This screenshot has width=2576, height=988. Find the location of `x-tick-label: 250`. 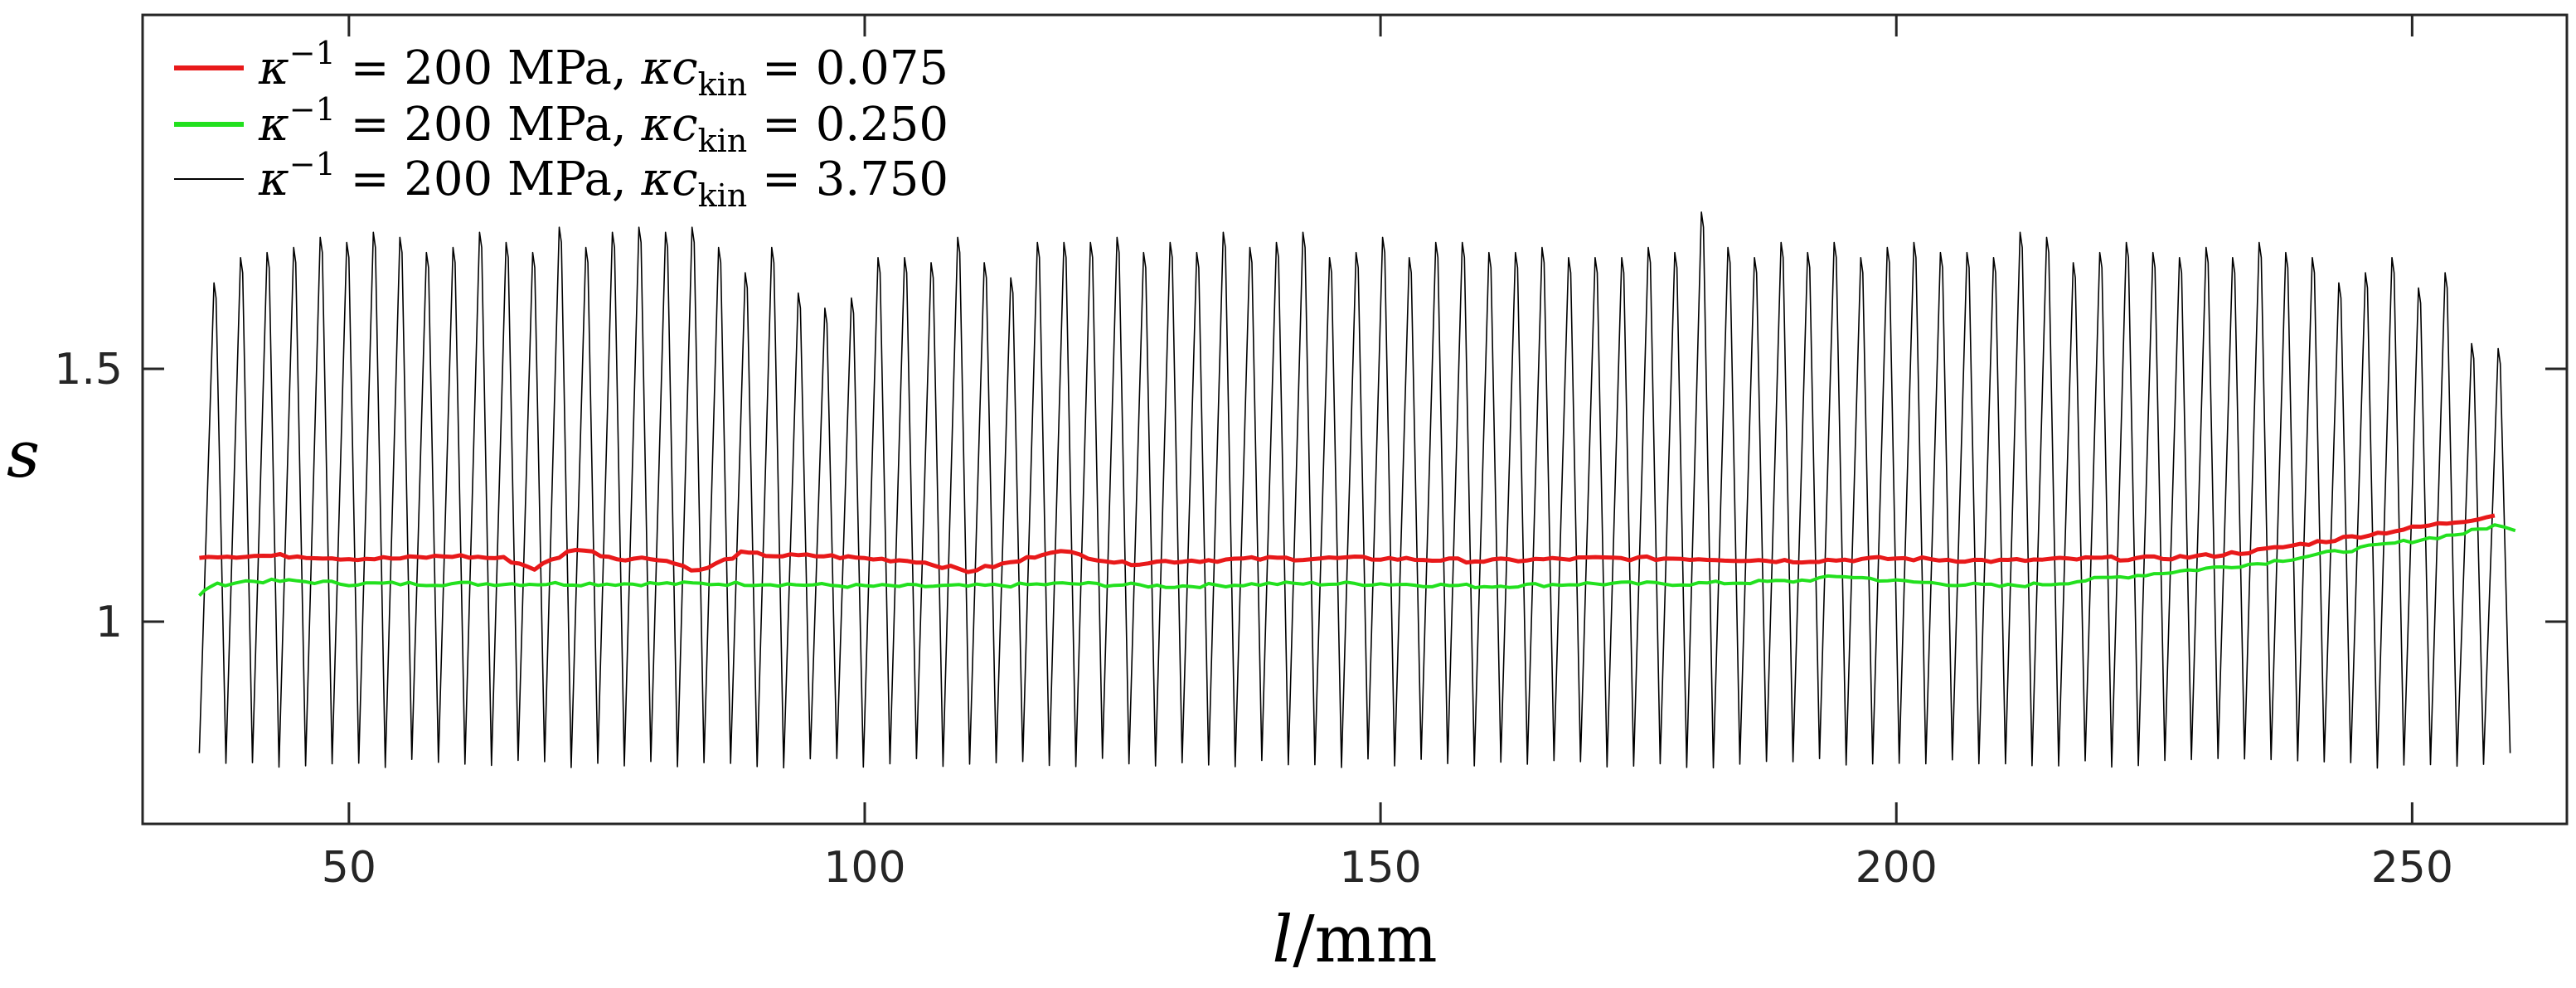

x-tick-label: 250 is located at coordinates (2412, 868).